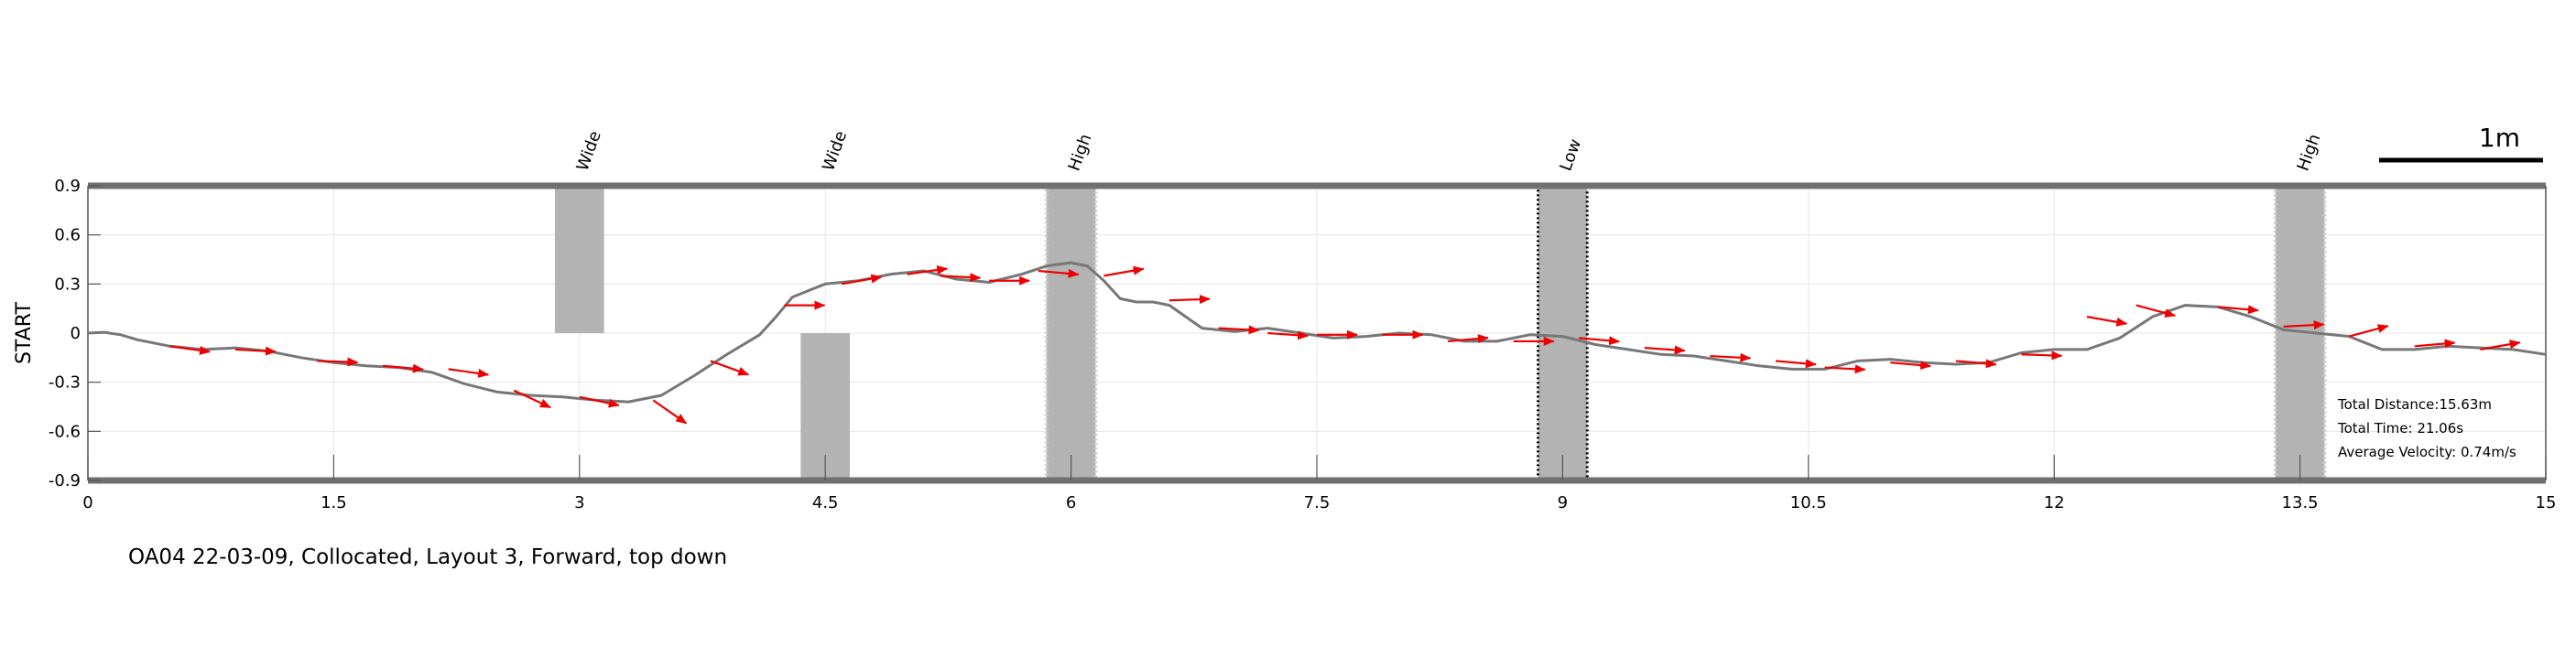  I want to click on y-tick-label: -0.3, so click(65, 383).